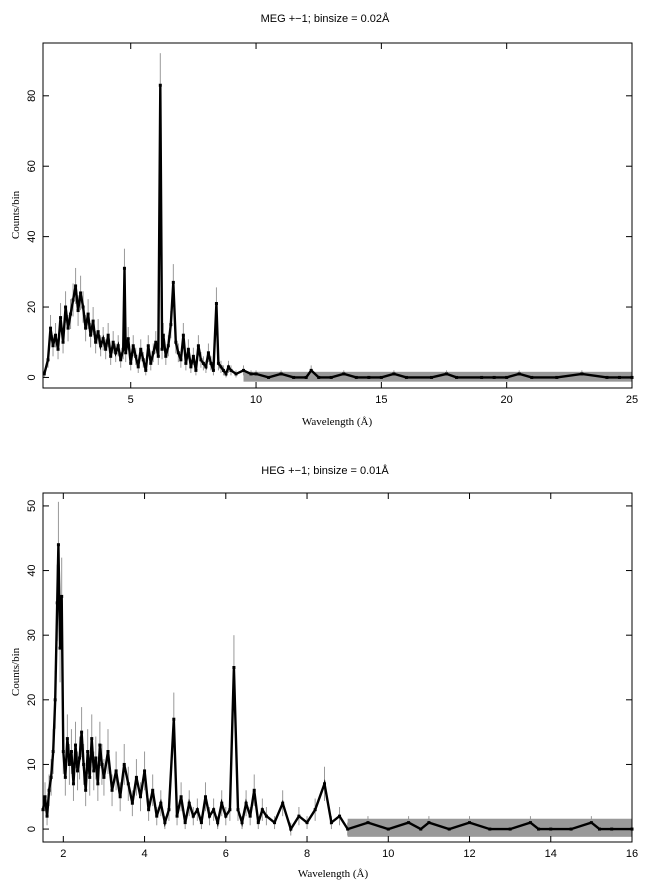 The image size is (649, 891). I want to click on meg-x-tick-label: 20, so click(507, 400).